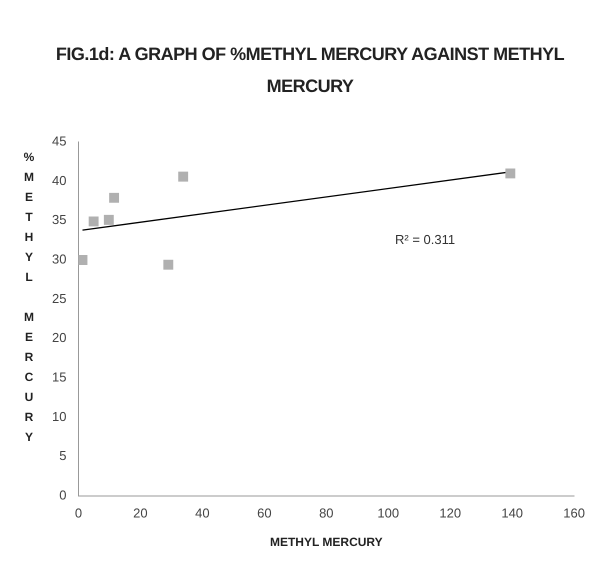 The width and height of the screenshot is (595, 562). I want to click on x-tick-label: 60, so click(264, 512).